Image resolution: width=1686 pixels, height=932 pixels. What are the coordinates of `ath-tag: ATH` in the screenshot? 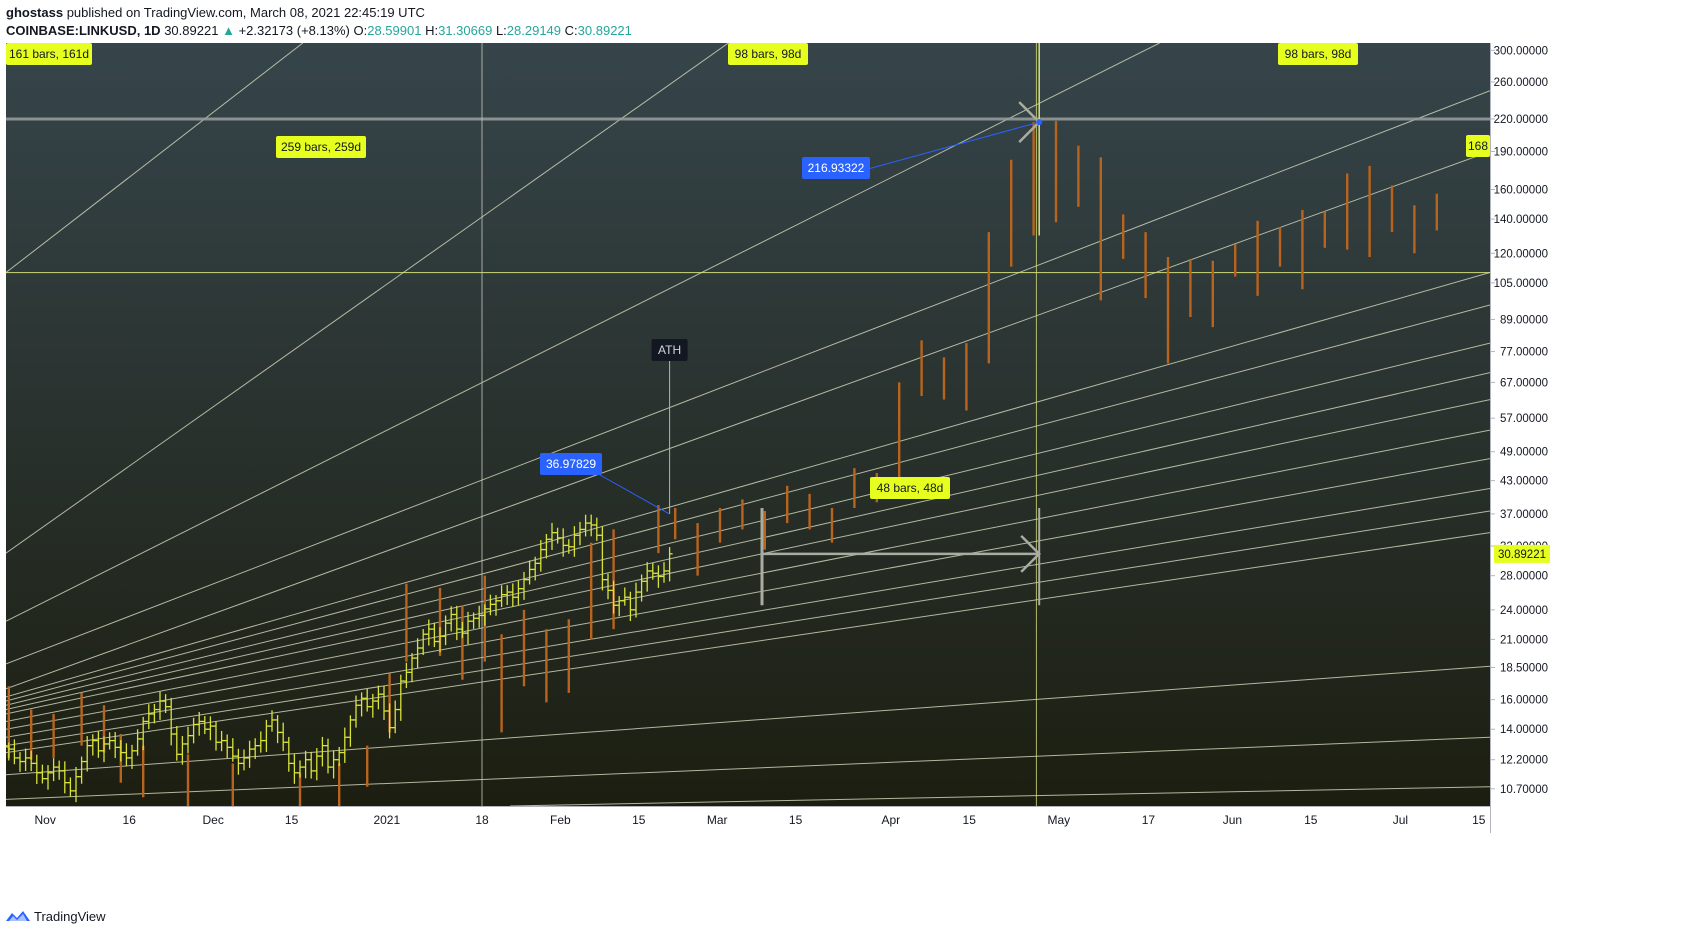 It's located at (669, 350).